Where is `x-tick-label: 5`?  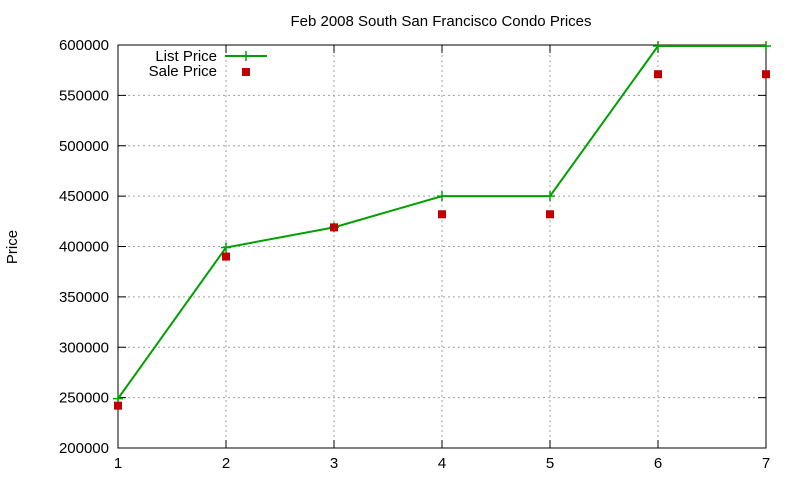 x-tick-label: 5 is located at coordinates (550, 463).